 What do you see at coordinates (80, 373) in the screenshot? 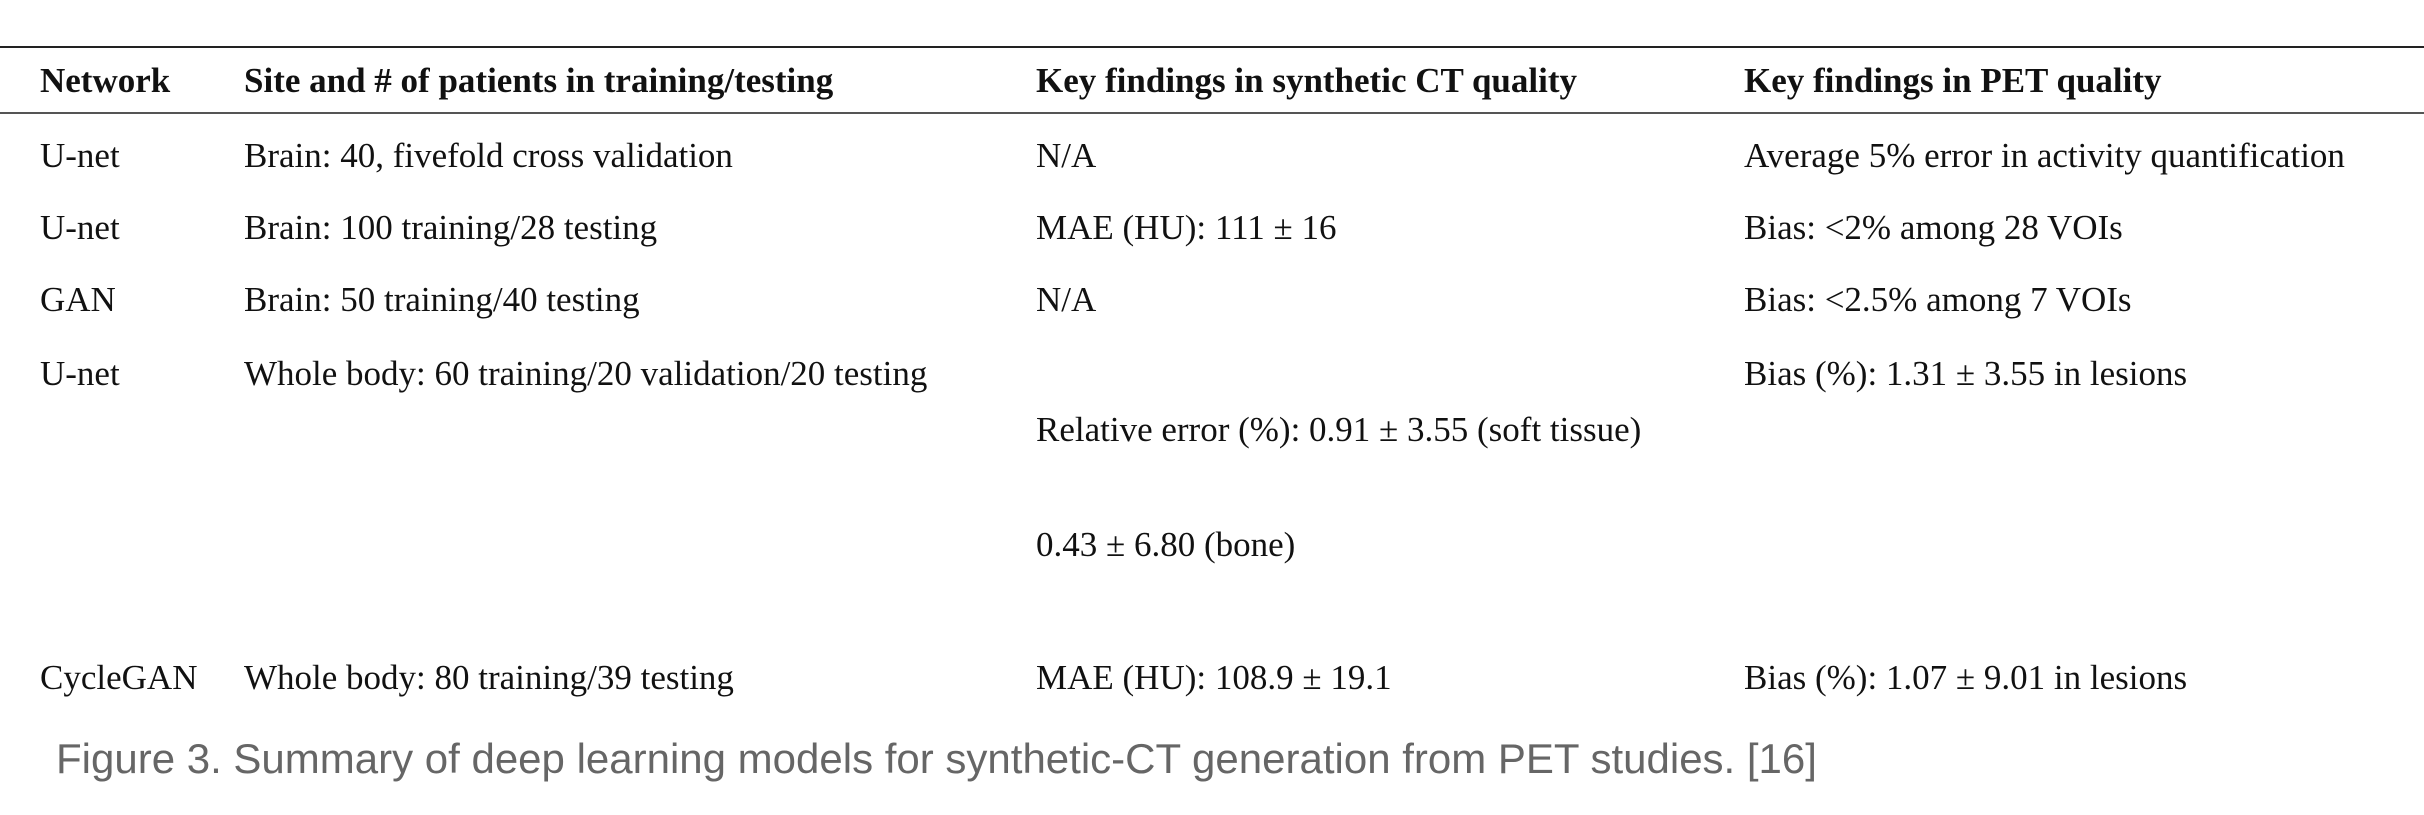
I see `row4-network: U-net` at bounding box center [80, 373].